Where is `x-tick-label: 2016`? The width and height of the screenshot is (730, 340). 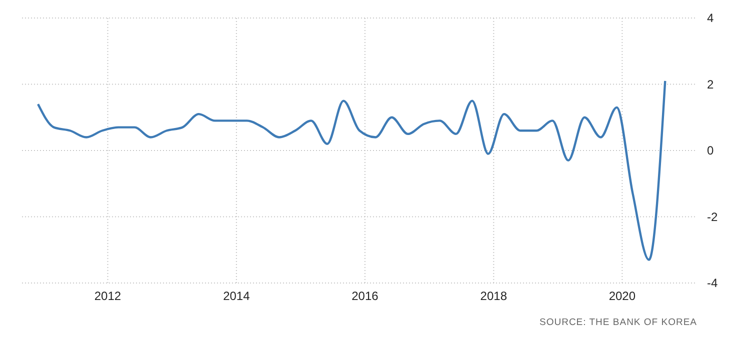
x-tick-label: 2016 is located at coordinates (365, 296).